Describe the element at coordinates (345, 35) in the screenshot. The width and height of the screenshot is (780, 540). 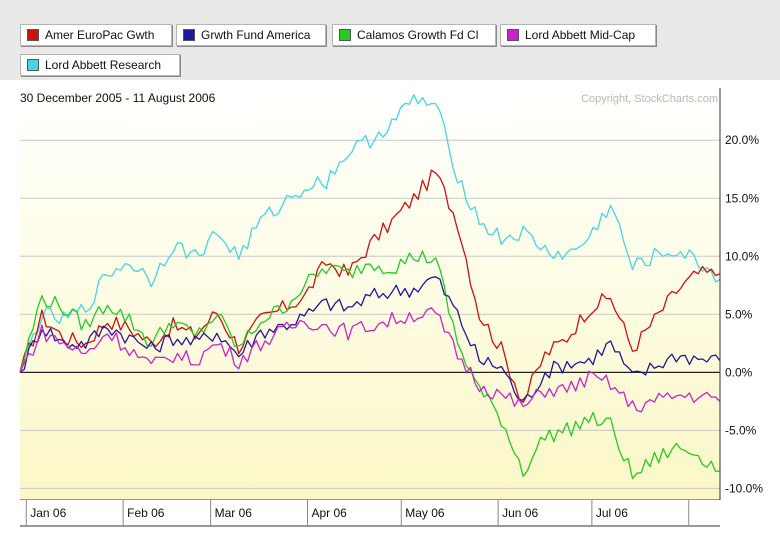
I see `legend-swatch-calamos` at that location.